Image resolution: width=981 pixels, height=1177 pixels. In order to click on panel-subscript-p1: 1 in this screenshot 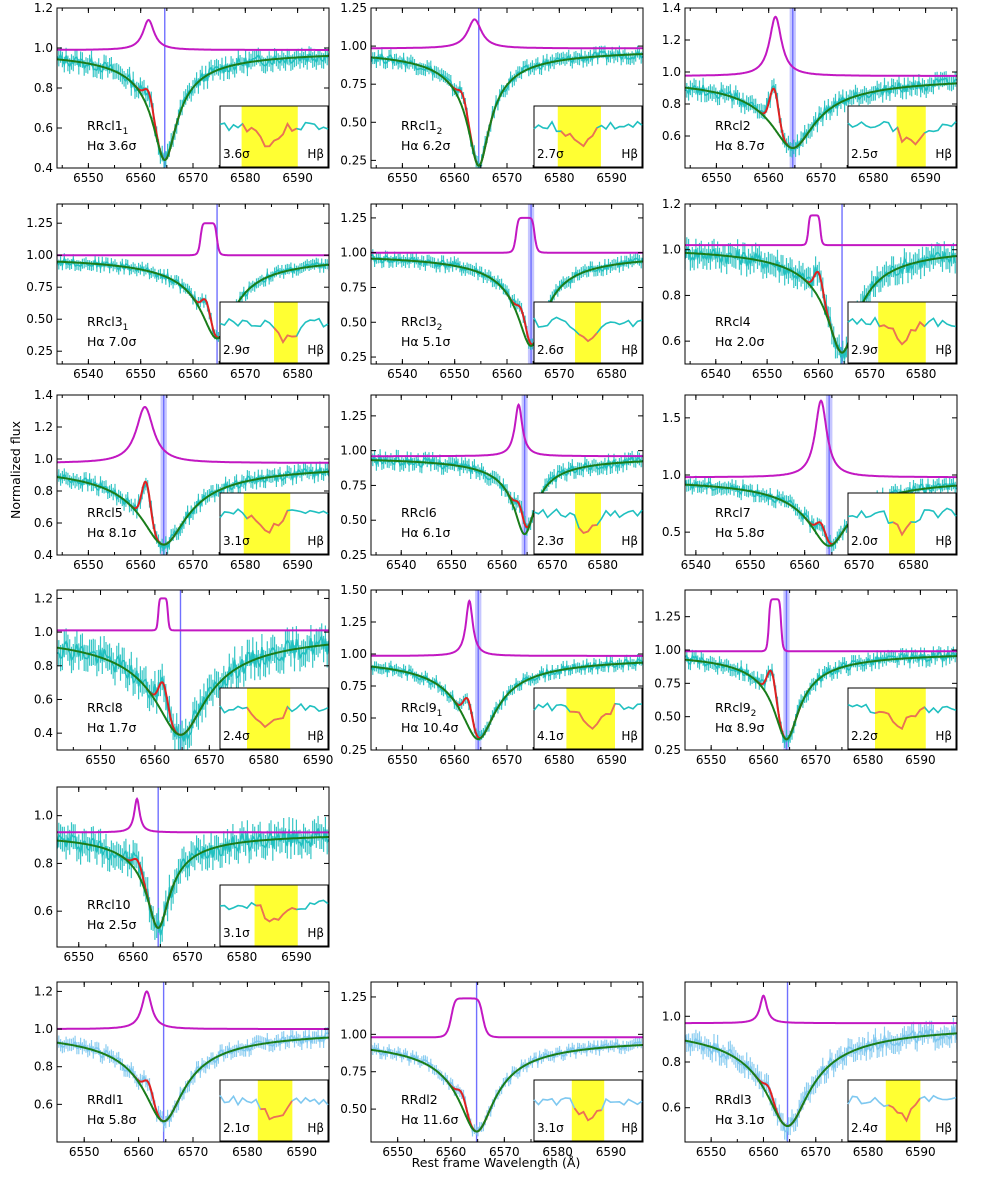, I will do `click(126, 132)`.